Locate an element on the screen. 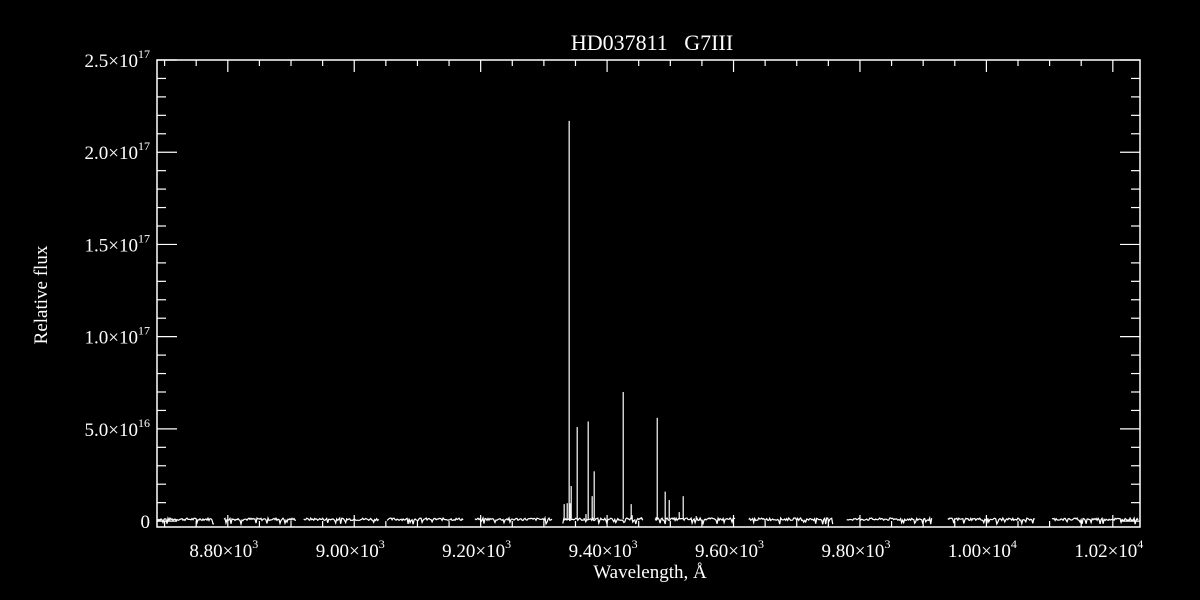 Image resolution: width=1200 pixels, height=600 pixels. x-tick-label: 9.20×10³ is located at coordinates (476, 549).